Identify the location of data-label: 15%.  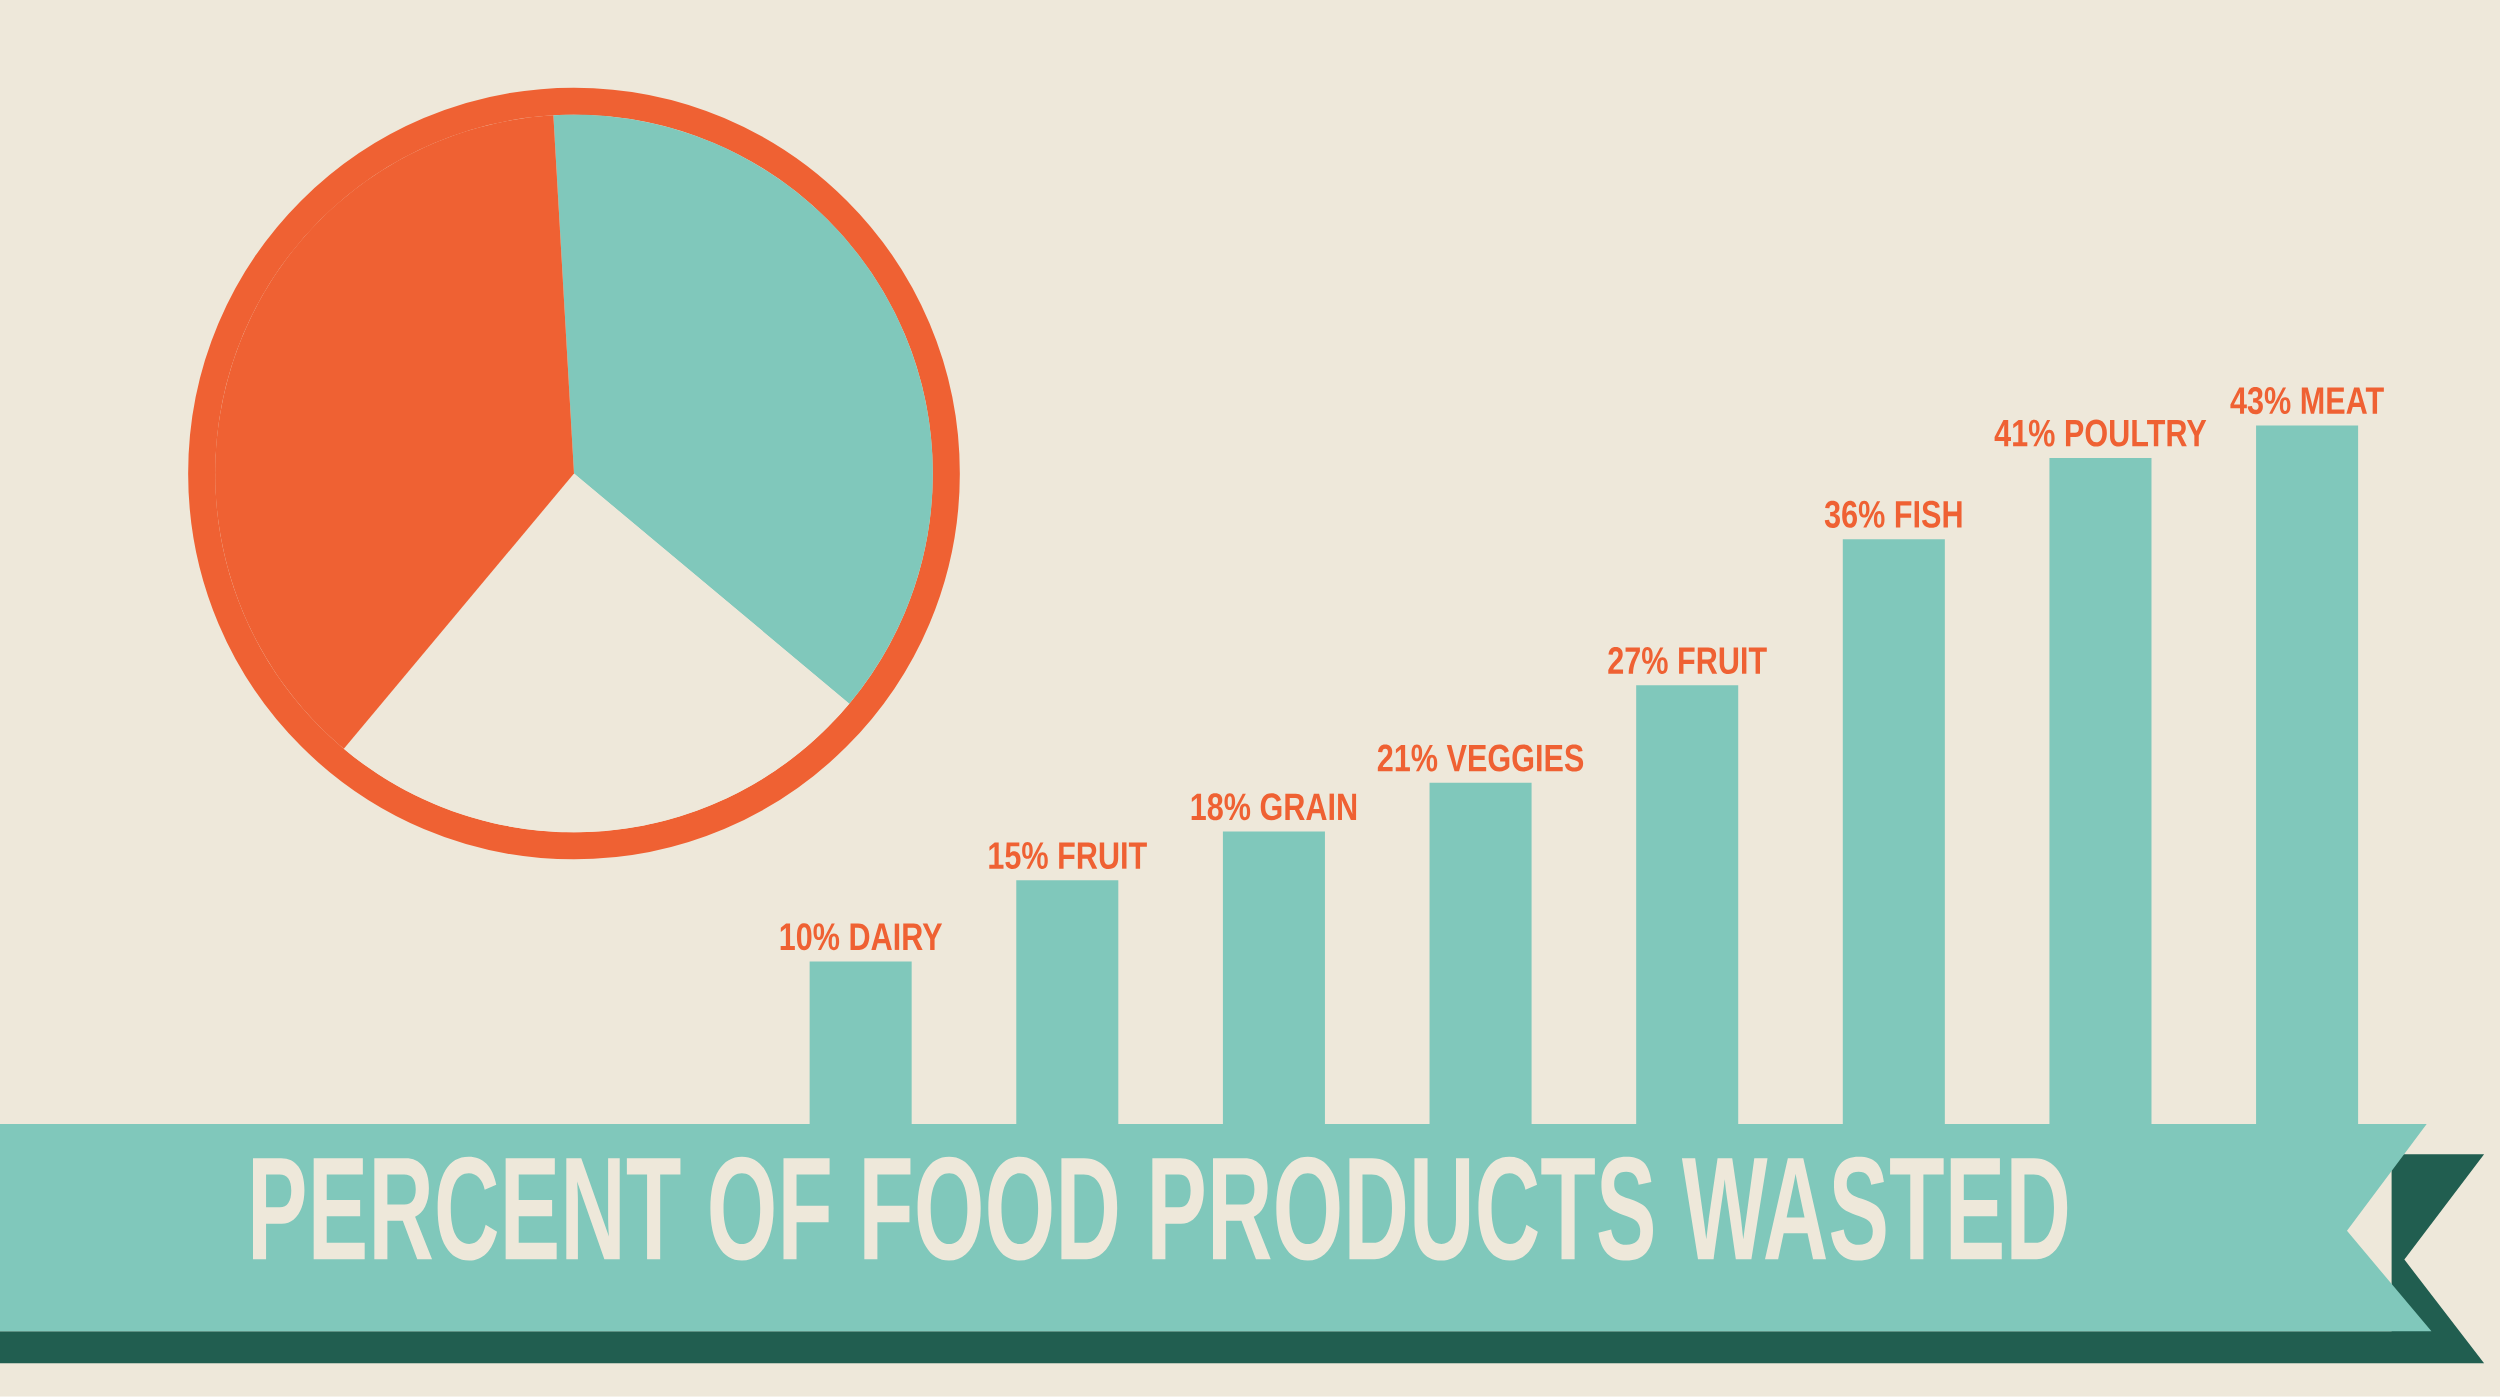
(1018, 856).